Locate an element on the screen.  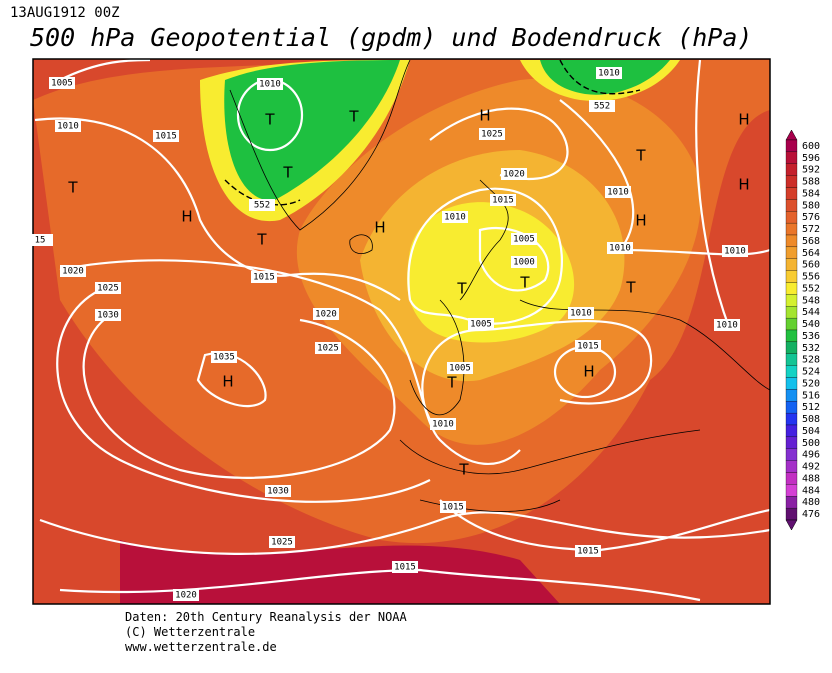
isobar-label: 552 is located at coordinates (602, 107).